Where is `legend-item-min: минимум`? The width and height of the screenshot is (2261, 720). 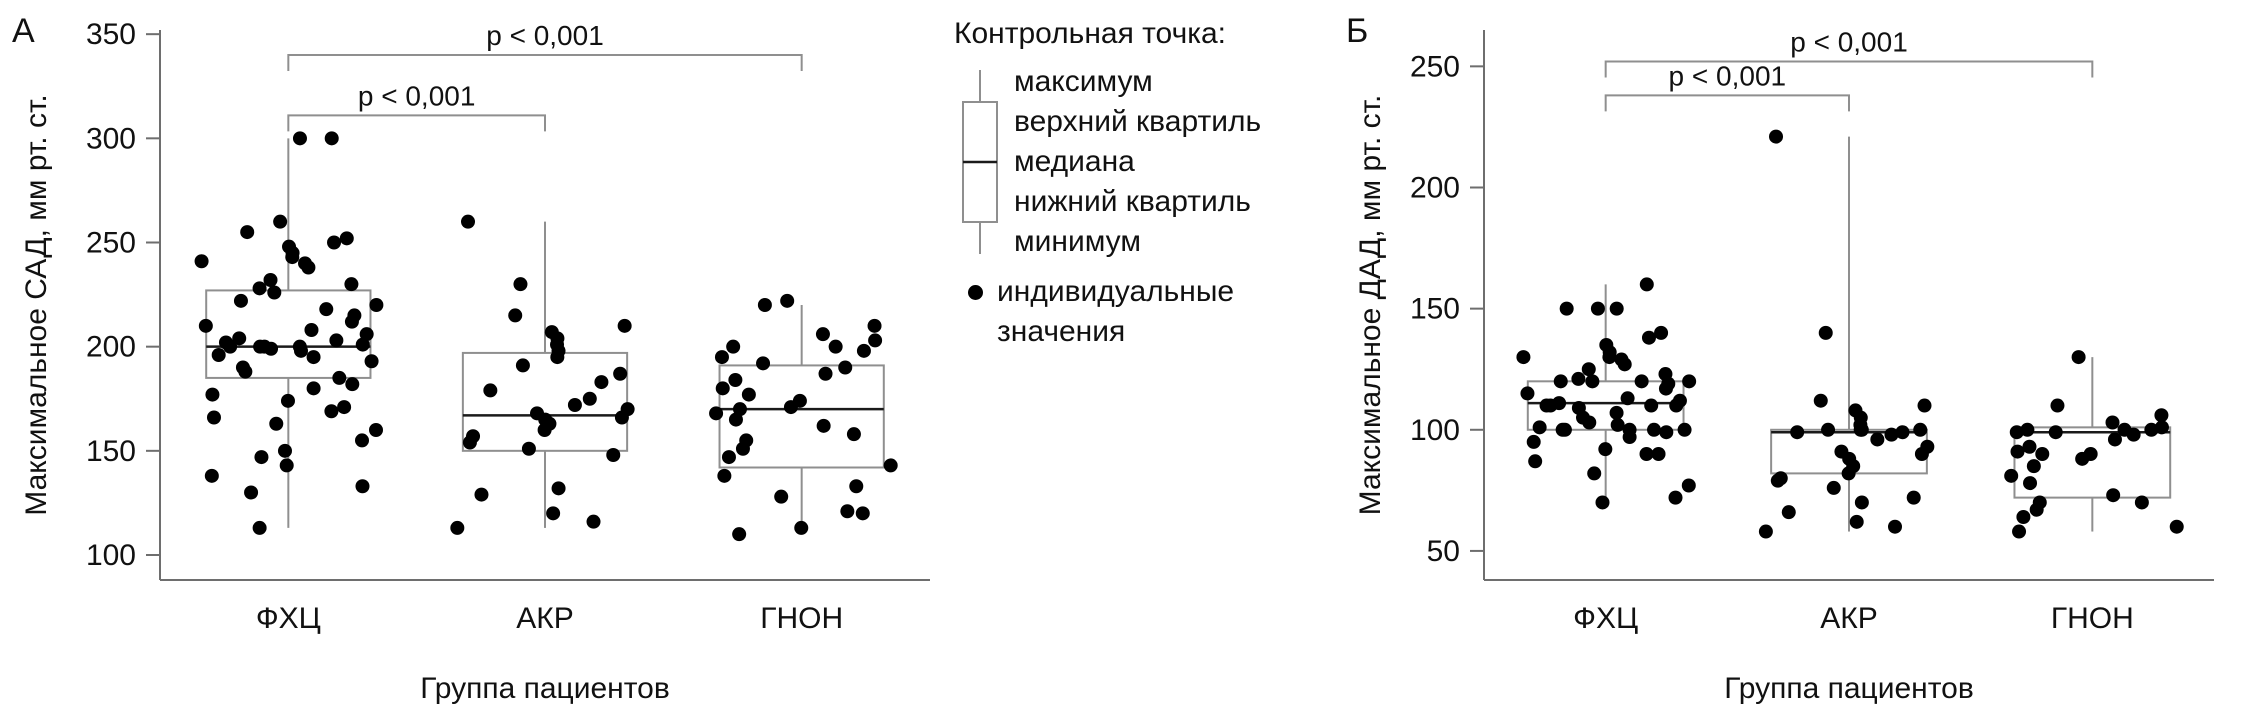
legend-item-min: минимум is located at coordinates (1077, 241).